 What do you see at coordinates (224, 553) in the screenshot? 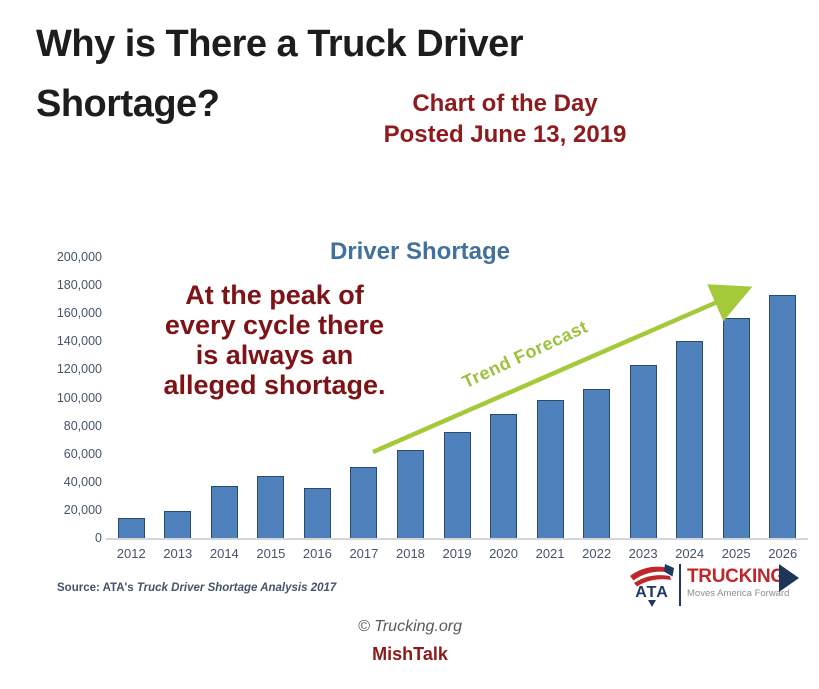
I see `x-tick-2014: 2014` at bounding box center [224, 553].